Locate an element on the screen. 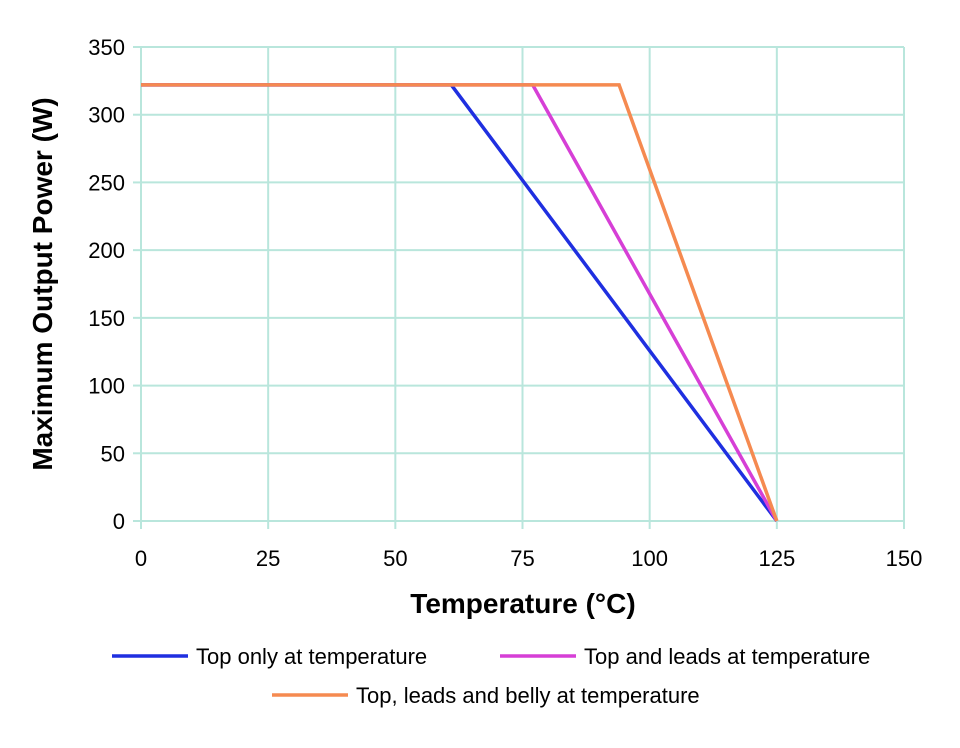  y-tick-label: 200 is located at coordinates (106, 250).